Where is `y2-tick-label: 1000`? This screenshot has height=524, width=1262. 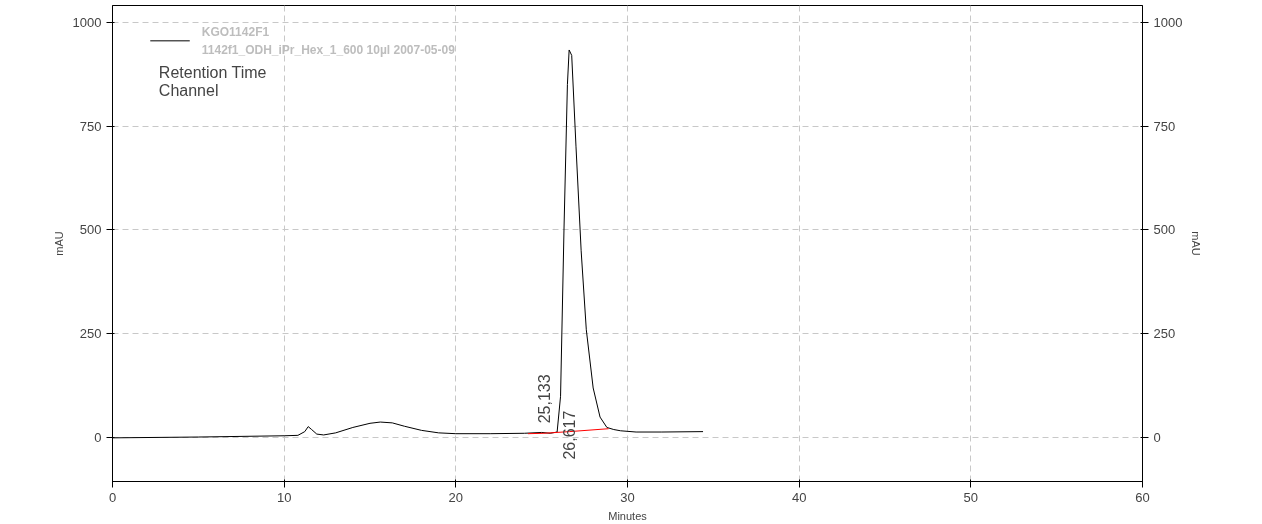
y2-tick-label: 1000 is located at coordinates (1168, 22).